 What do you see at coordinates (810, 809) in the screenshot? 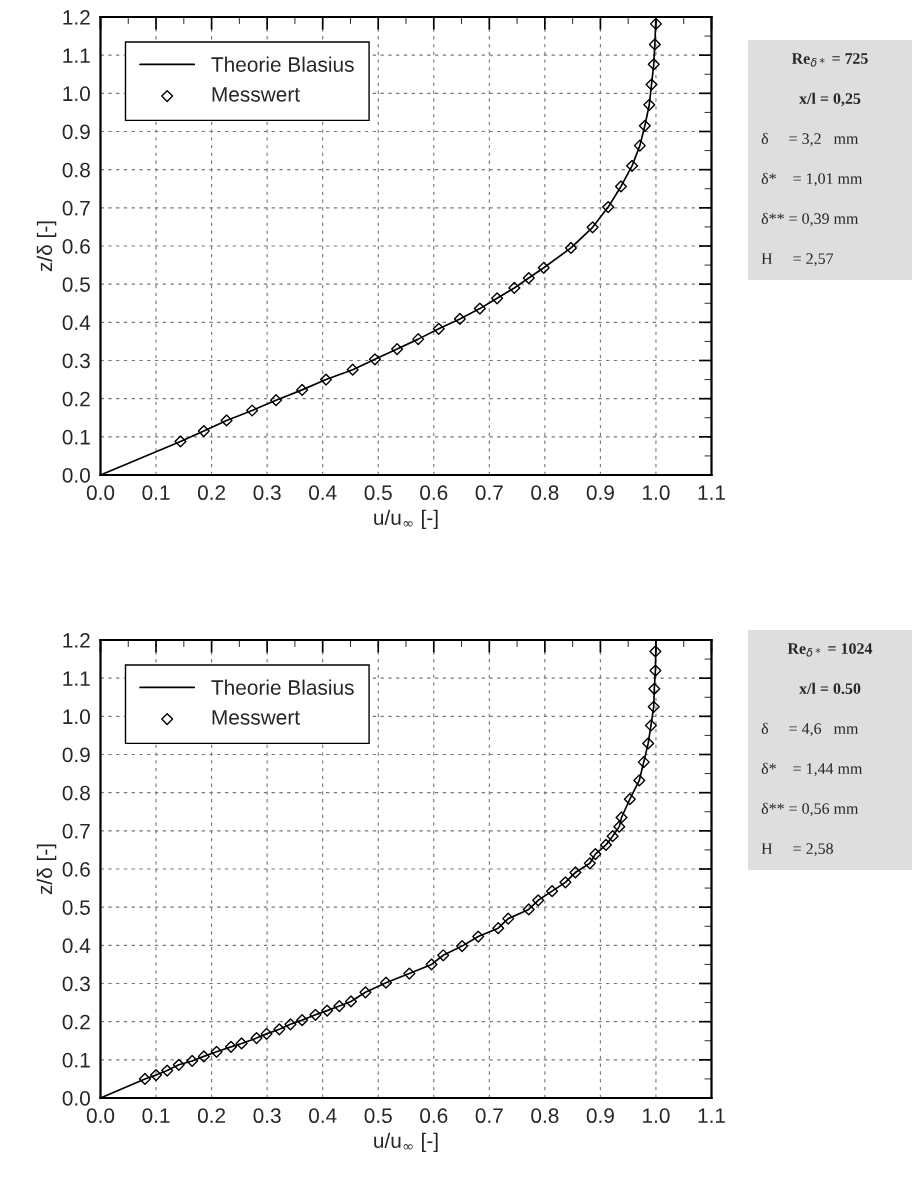
I see `text: δ** = 0,56 mm` at bounding box center [810, 809].